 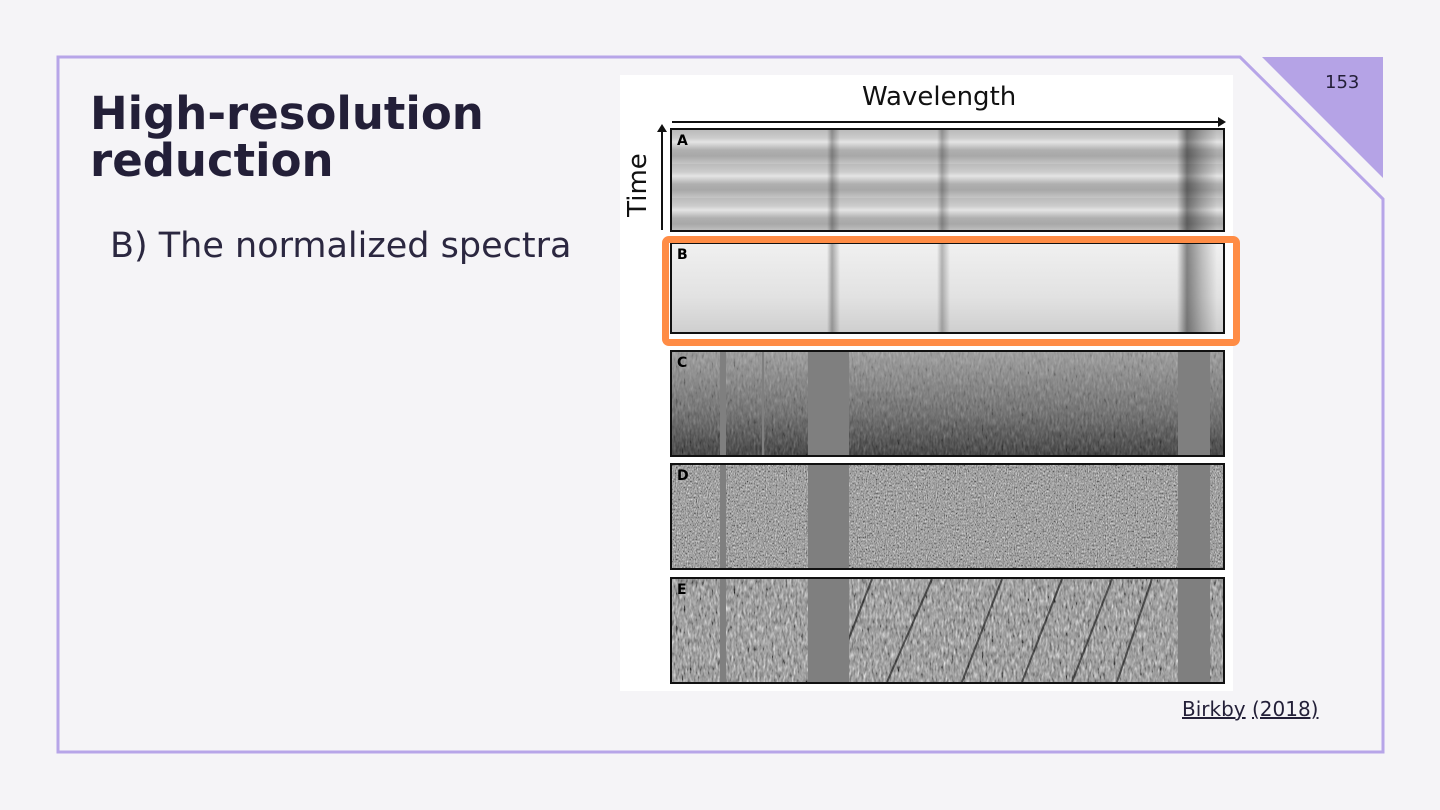 What do you see at coordinates (287, 137) in the screenshot?
I see `slide-title: High-resolution reduction` at bounding box center [287, 137].